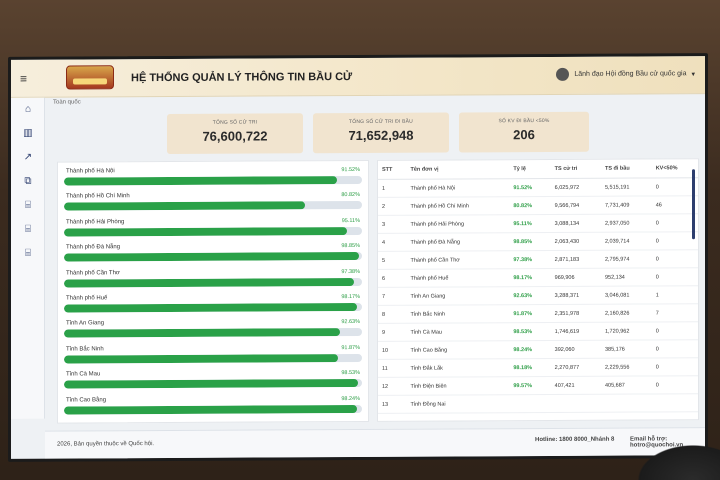 This screenshot has width=720, height=480. I want to click on table-cell: 2,795,974, so click(626, 259).